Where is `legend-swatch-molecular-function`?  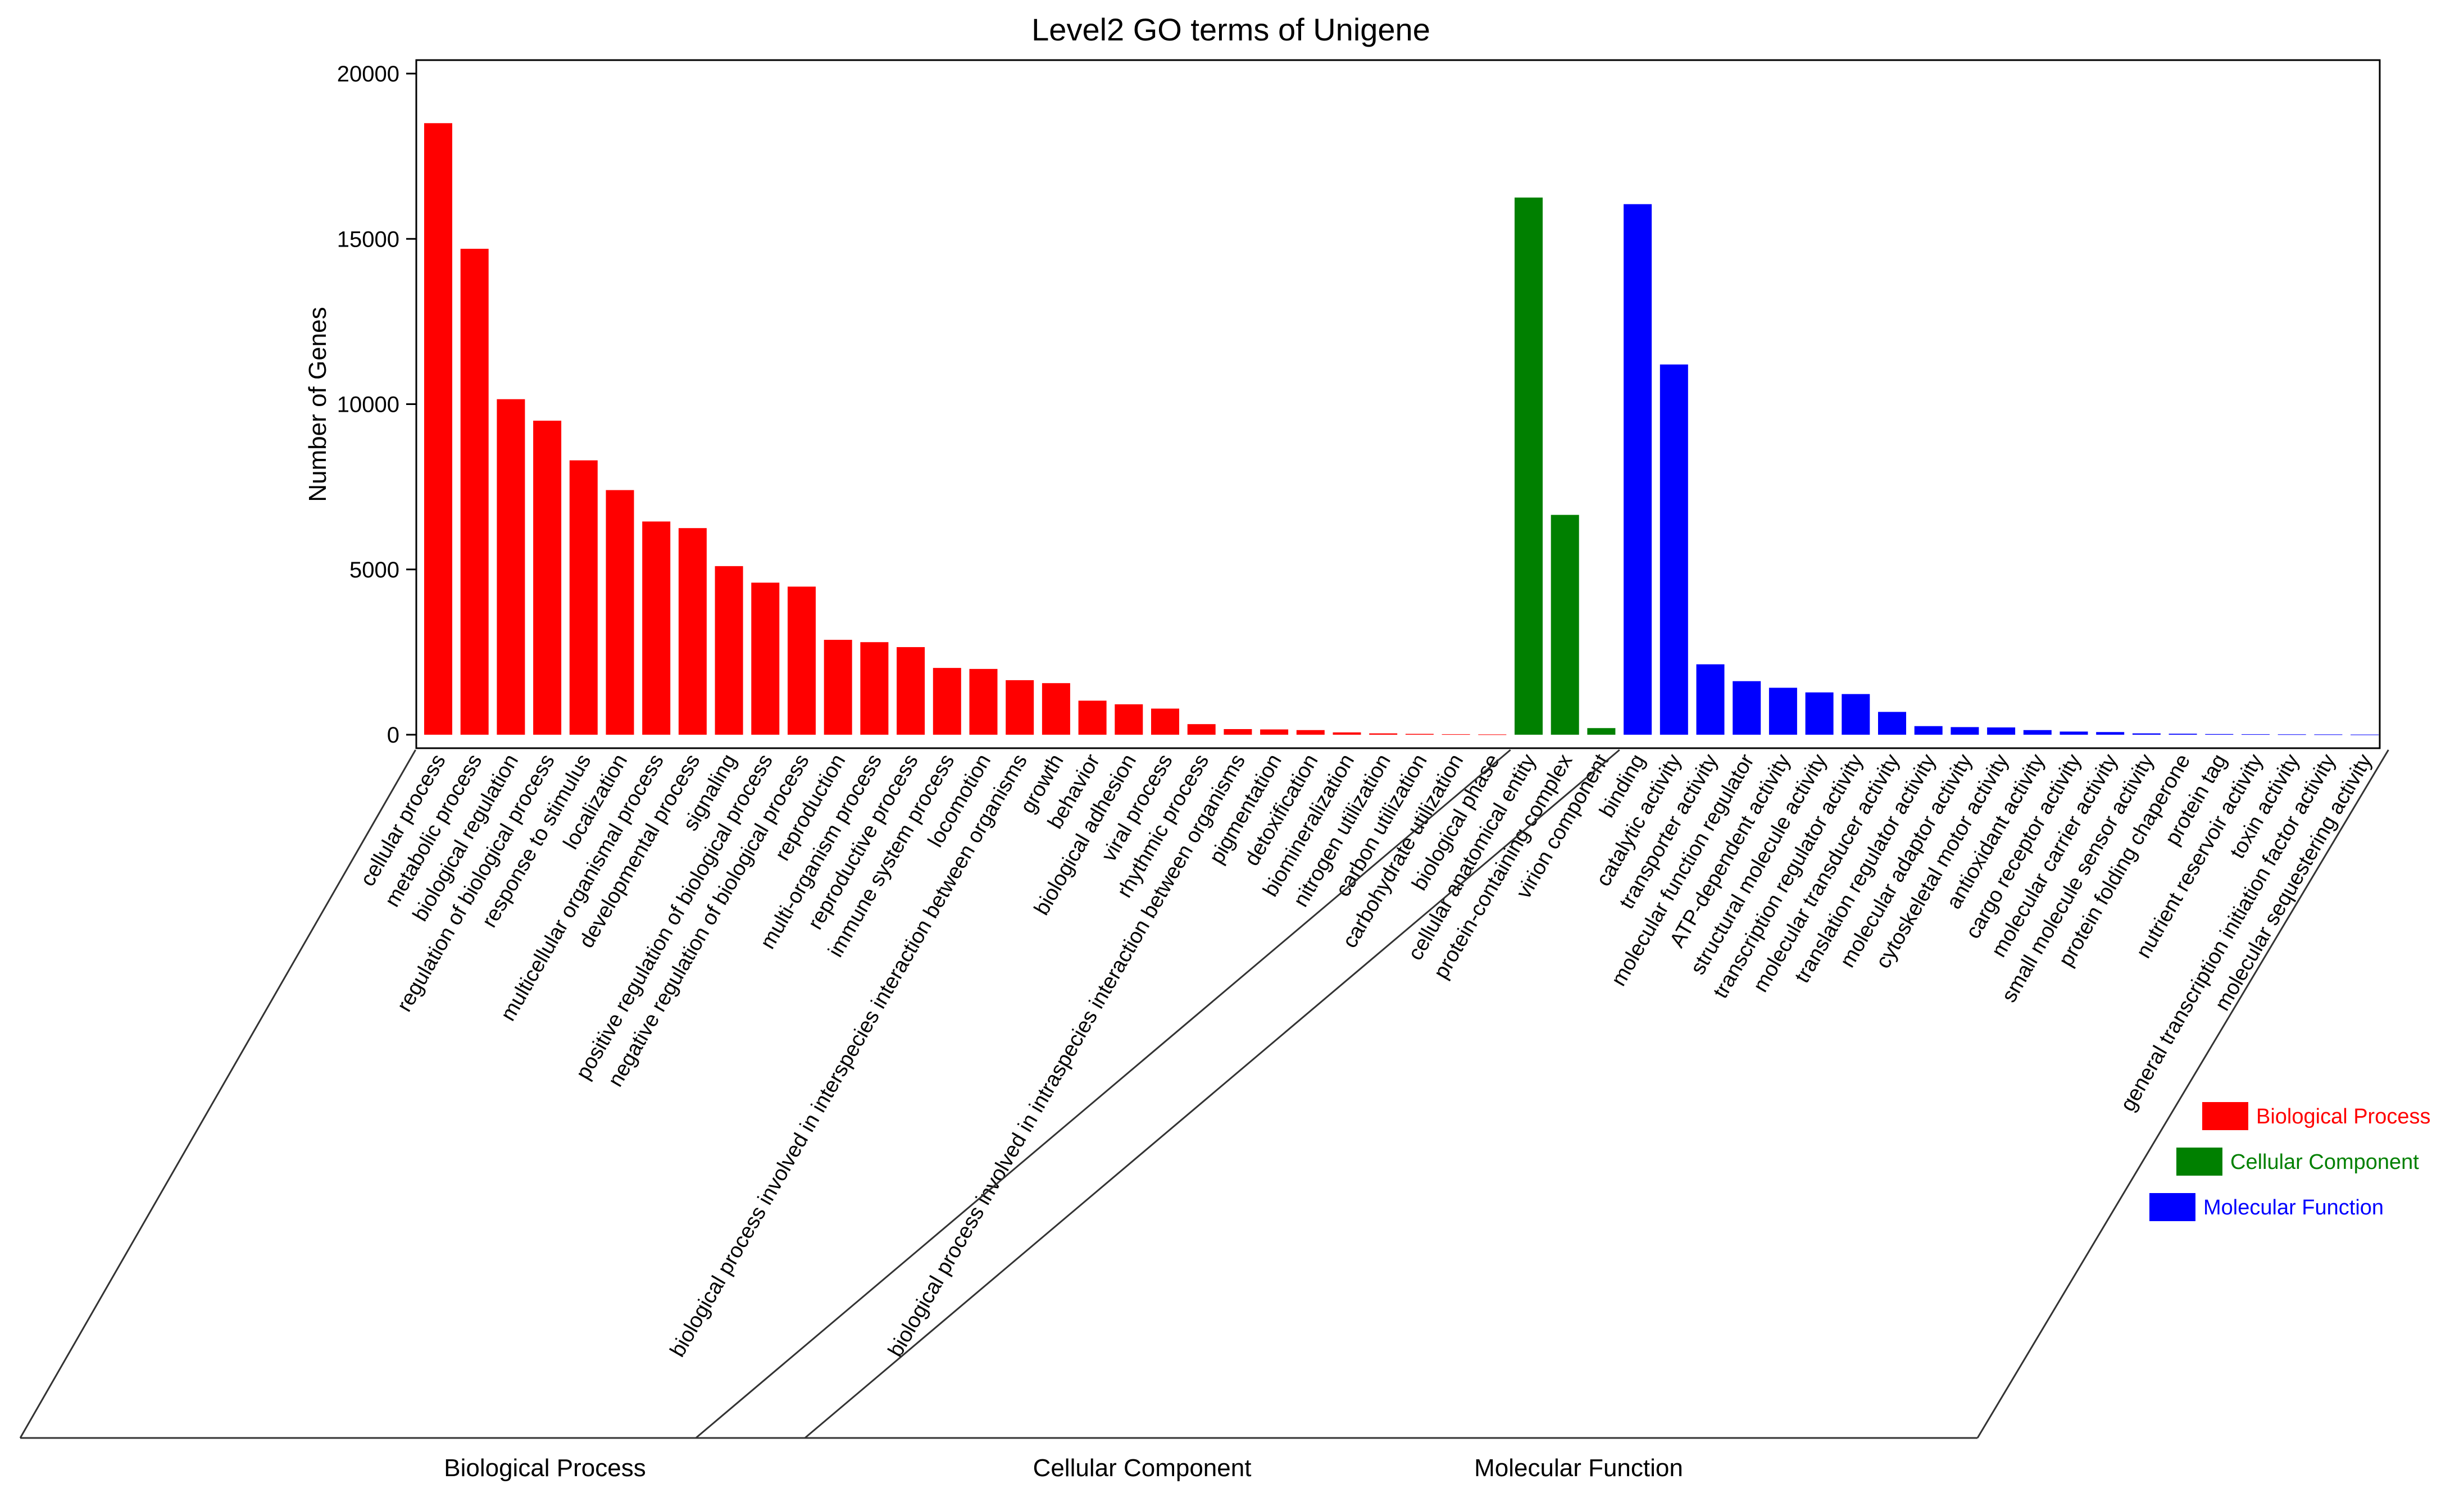
legend-swatch-molecular-function is located at coordinates (2172, 1207).